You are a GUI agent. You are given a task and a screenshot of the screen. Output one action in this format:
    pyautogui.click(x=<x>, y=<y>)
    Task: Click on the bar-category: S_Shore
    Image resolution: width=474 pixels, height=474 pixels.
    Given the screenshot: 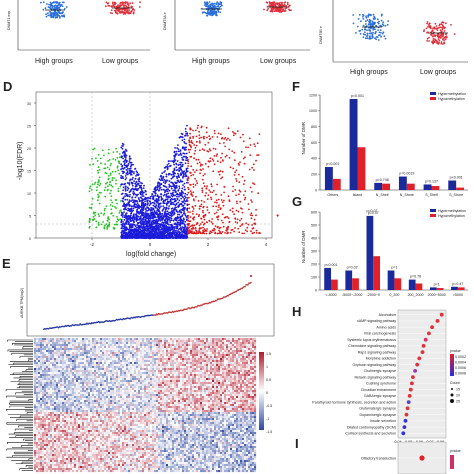 What is the action you would take?
    pyautogui.click(x=456, y=195)
    